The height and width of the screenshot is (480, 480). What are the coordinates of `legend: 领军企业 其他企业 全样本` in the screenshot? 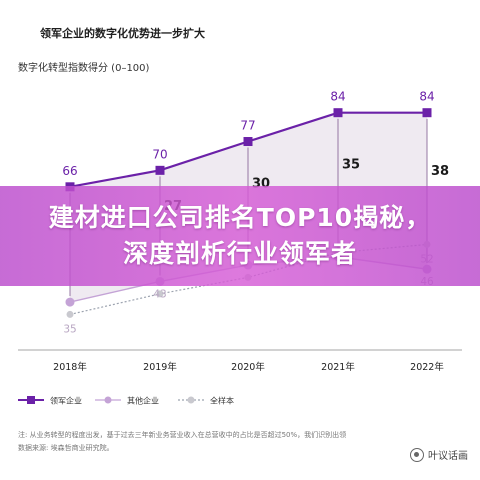 It's located at (126, 401).